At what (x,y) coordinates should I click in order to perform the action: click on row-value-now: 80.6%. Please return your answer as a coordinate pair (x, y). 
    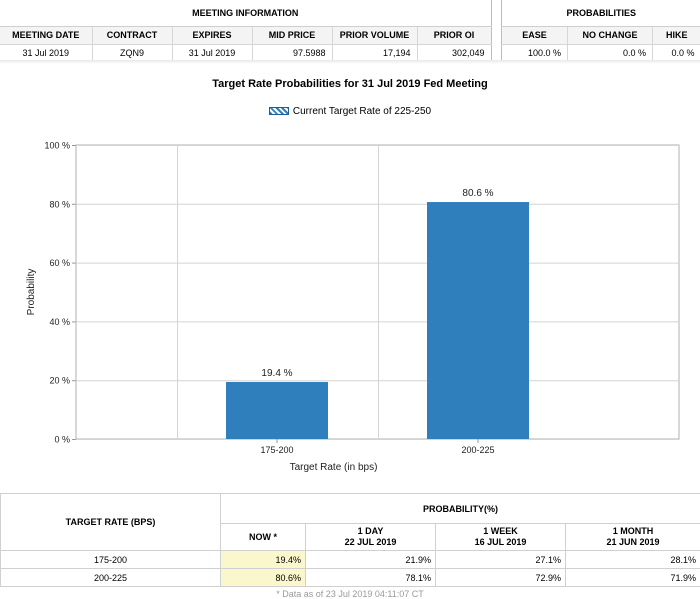
    Looking at the image, I should click on (263, 577).